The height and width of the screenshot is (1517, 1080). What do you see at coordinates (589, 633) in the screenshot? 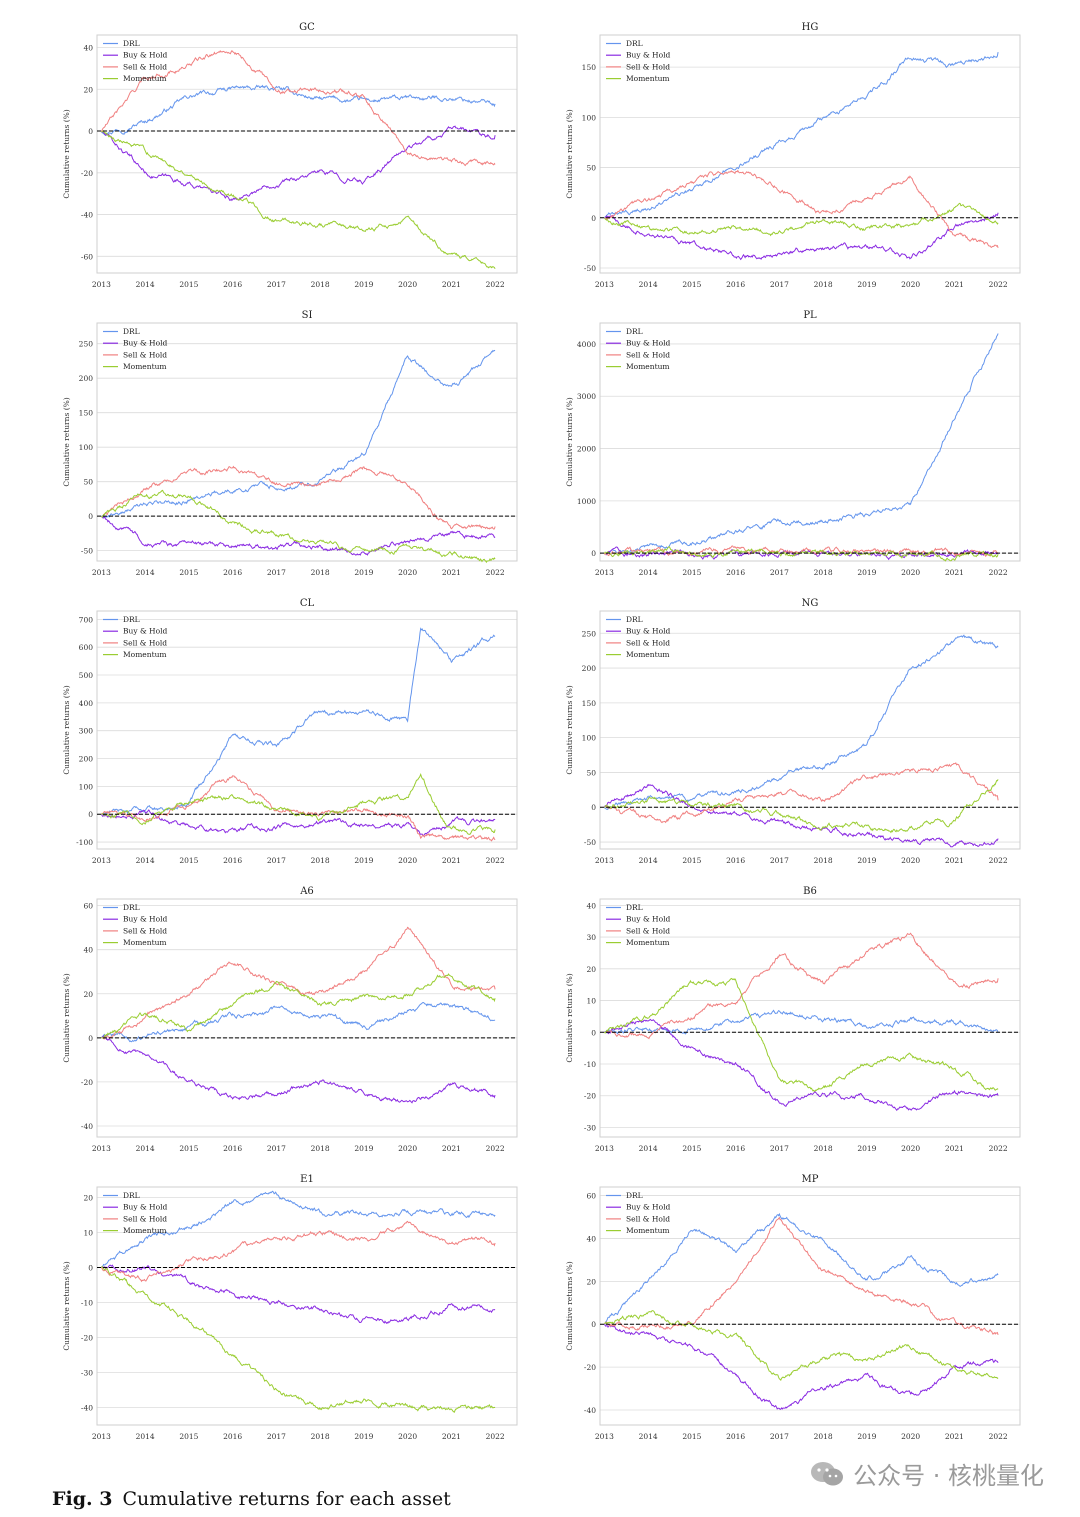
I see `y-tick-label: 250` at bounding box center [589, 633].